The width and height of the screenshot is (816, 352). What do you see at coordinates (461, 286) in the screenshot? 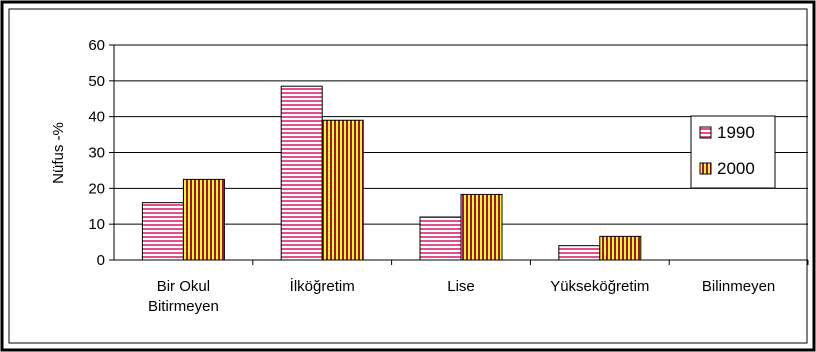
I see `x-tick-label: Lise` at bounding box center [461, 286].